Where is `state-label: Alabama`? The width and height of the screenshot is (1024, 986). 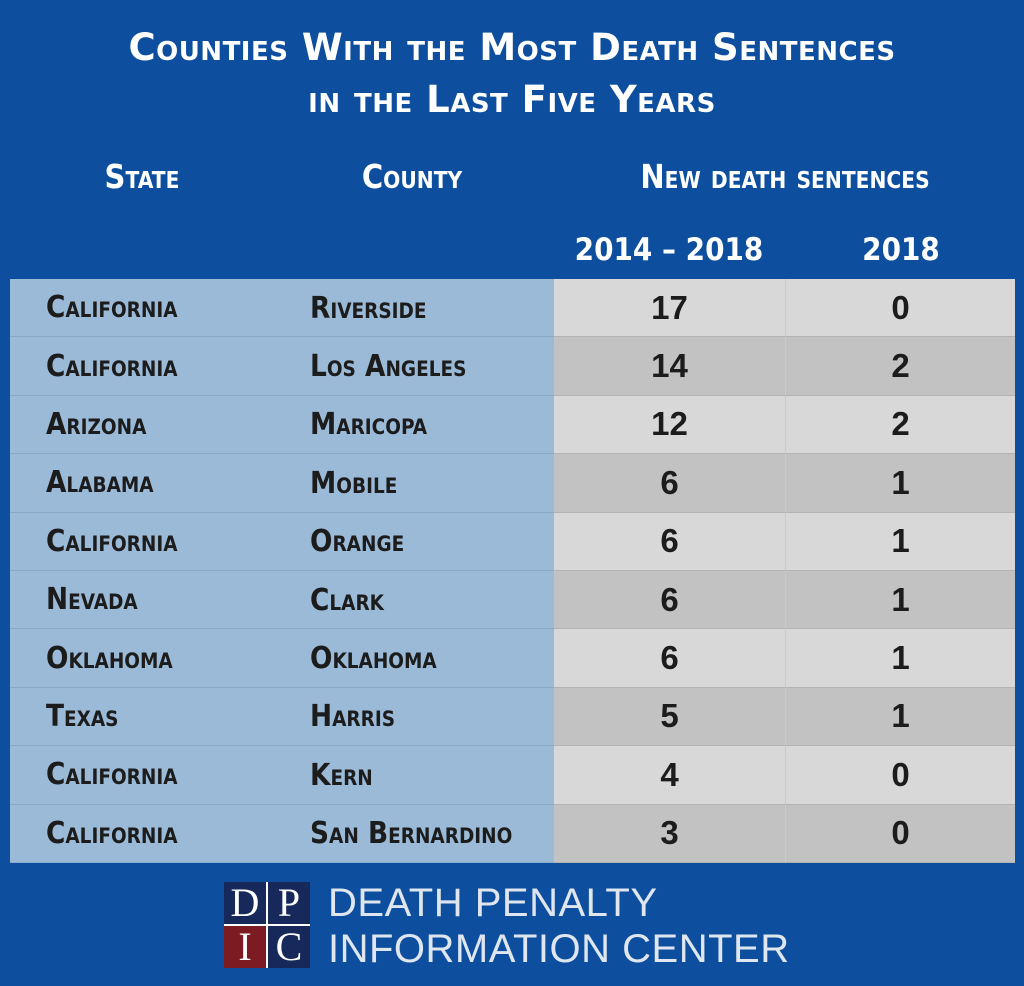 state-label: Alabama is located at coordinates (100, 483).